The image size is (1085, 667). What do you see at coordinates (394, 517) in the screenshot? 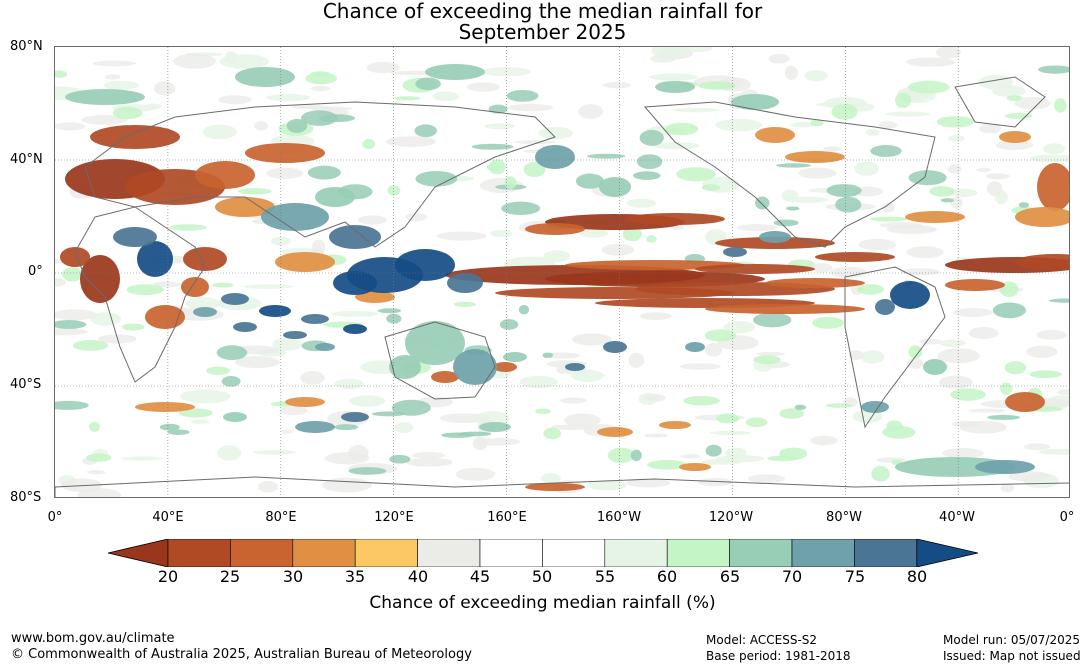
I see `lon-label-120e: 120°E` at bounding box center [394, 517].